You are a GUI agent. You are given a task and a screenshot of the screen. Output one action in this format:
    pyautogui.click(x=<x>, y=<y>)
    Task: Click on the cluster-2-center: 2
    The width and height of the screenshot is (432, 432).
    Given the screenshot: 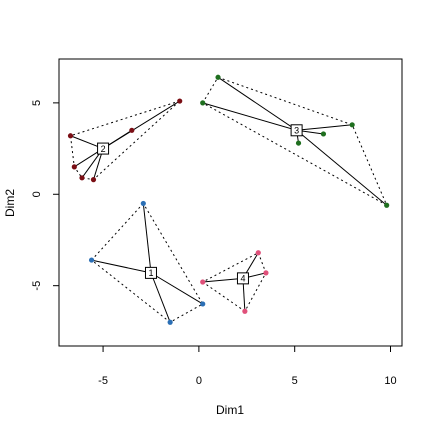 What is the action you would take?
    pyautogui.click(x=103, y=148)
    